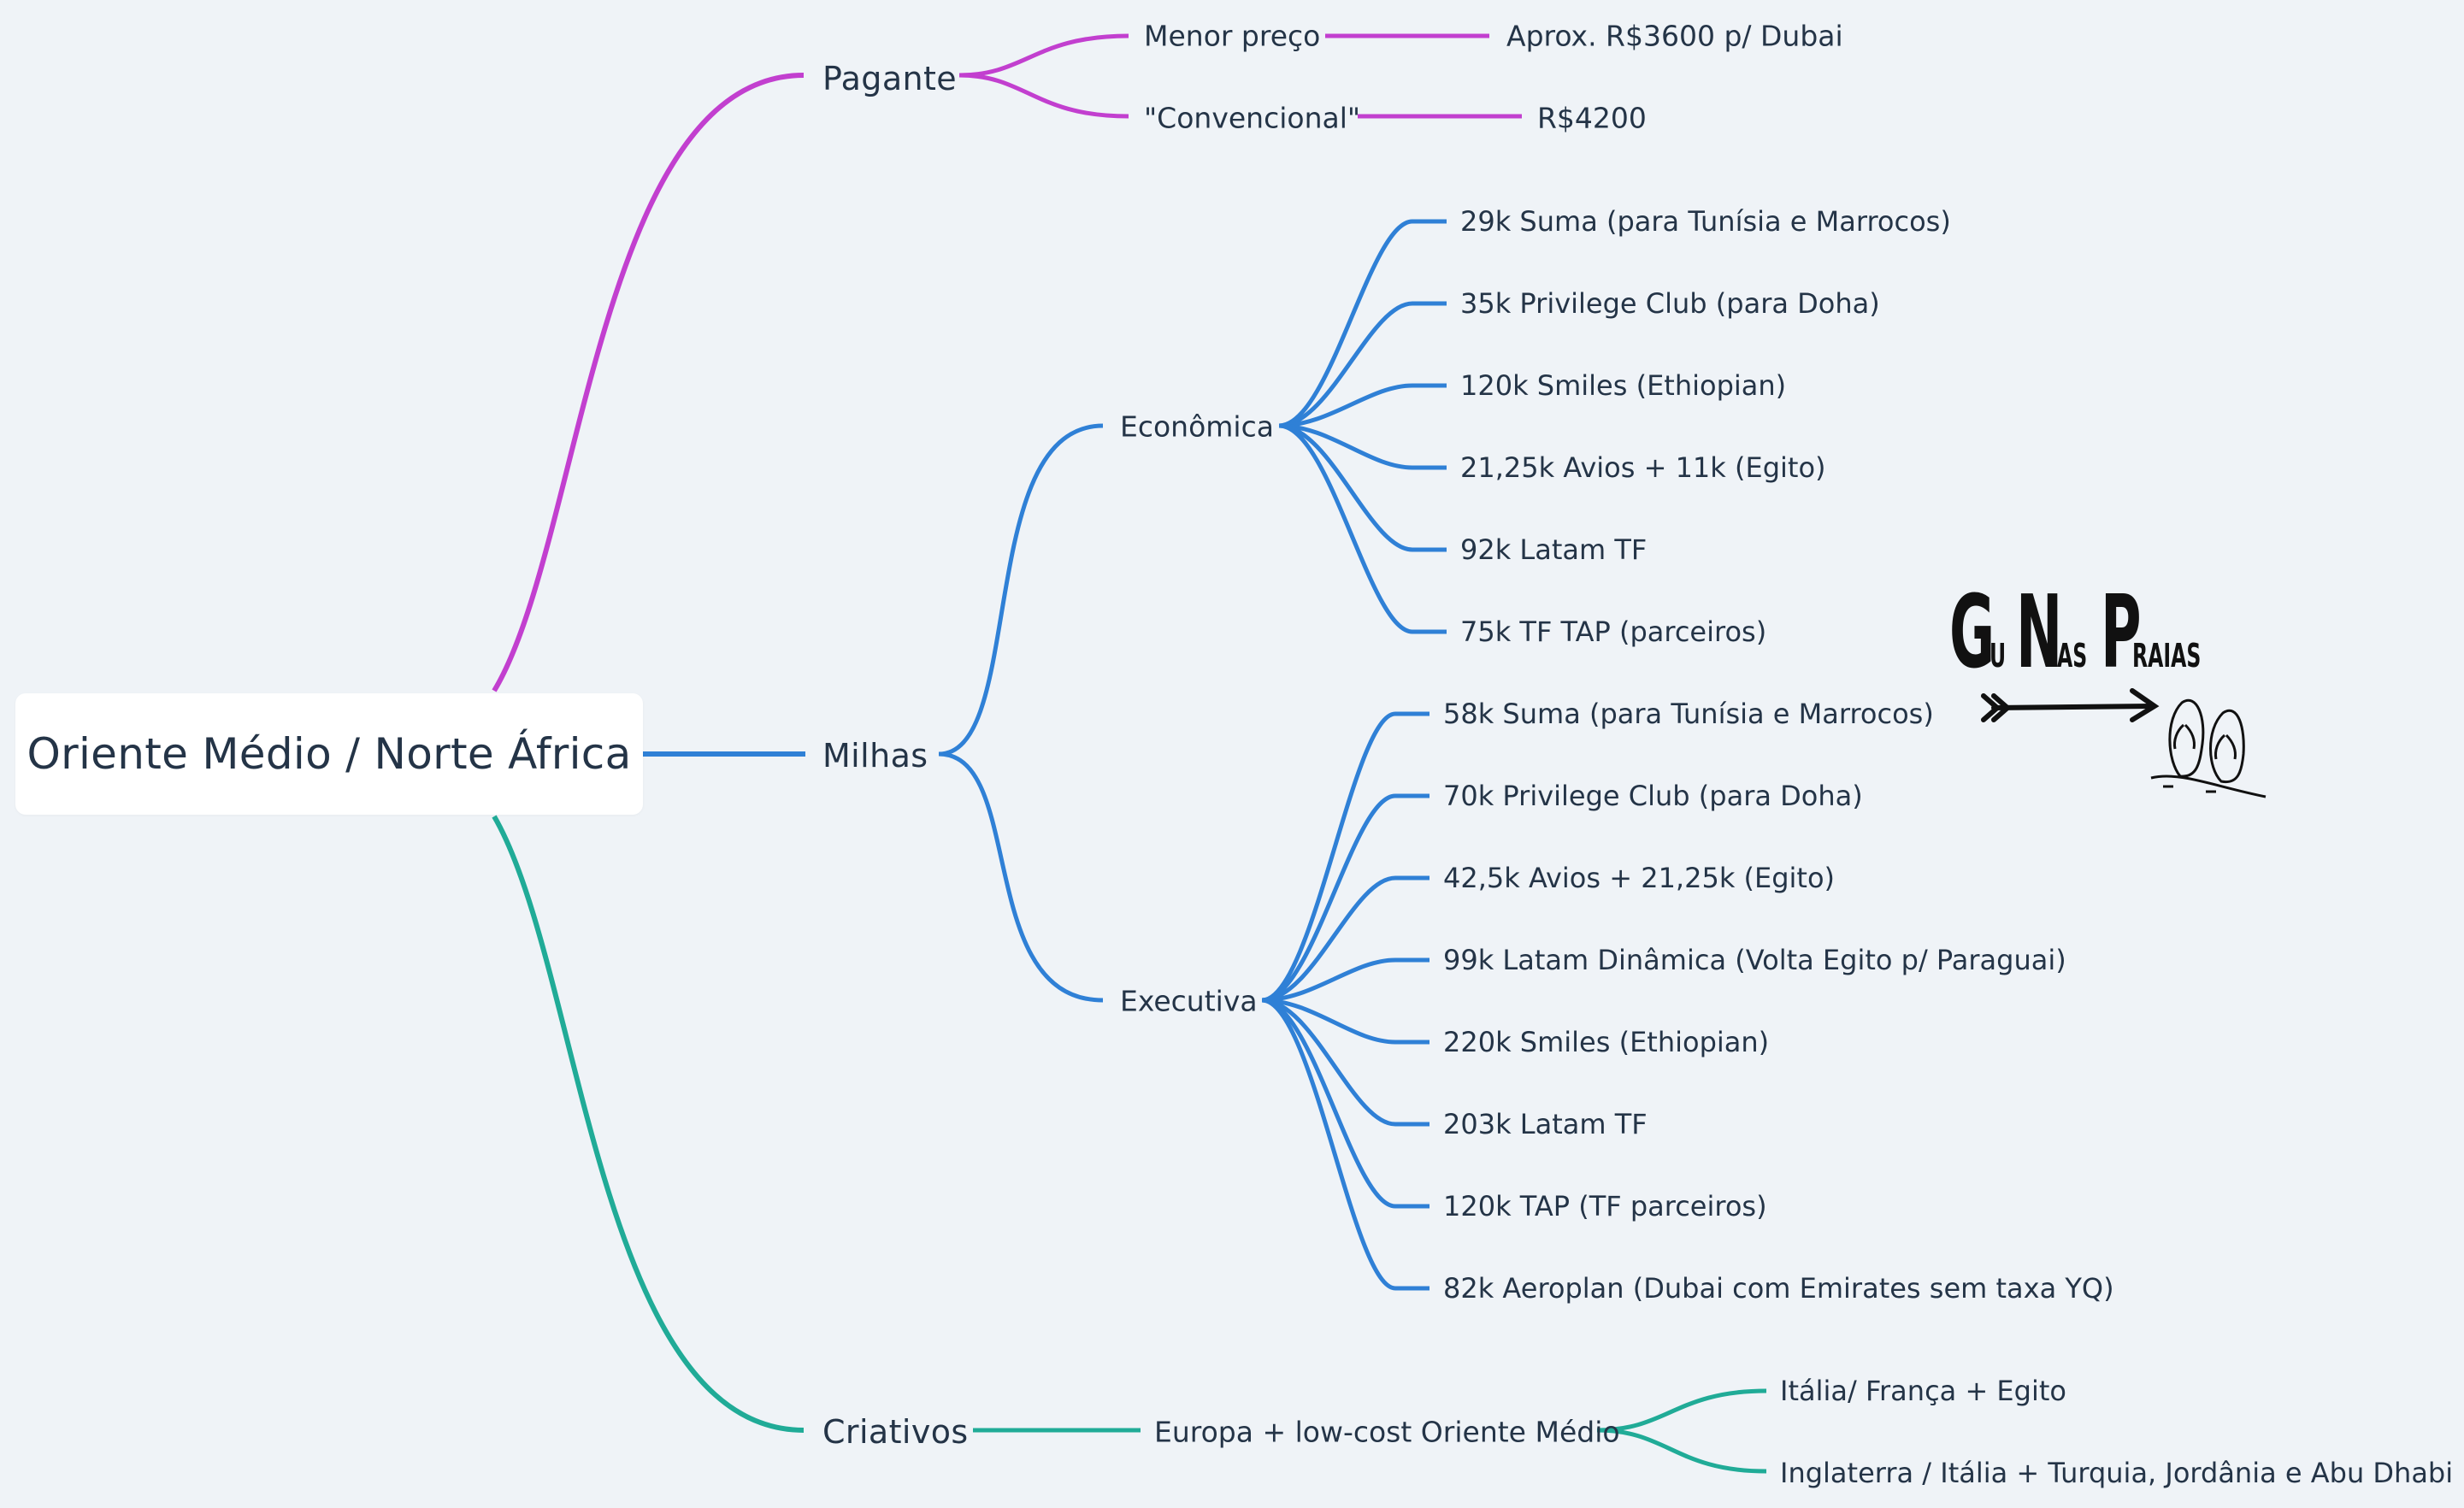  What do you see at coordinates (896, 1432) in the screenshot?
I see `branch-criativos: Criativos` at bounding box center [896, 1432].